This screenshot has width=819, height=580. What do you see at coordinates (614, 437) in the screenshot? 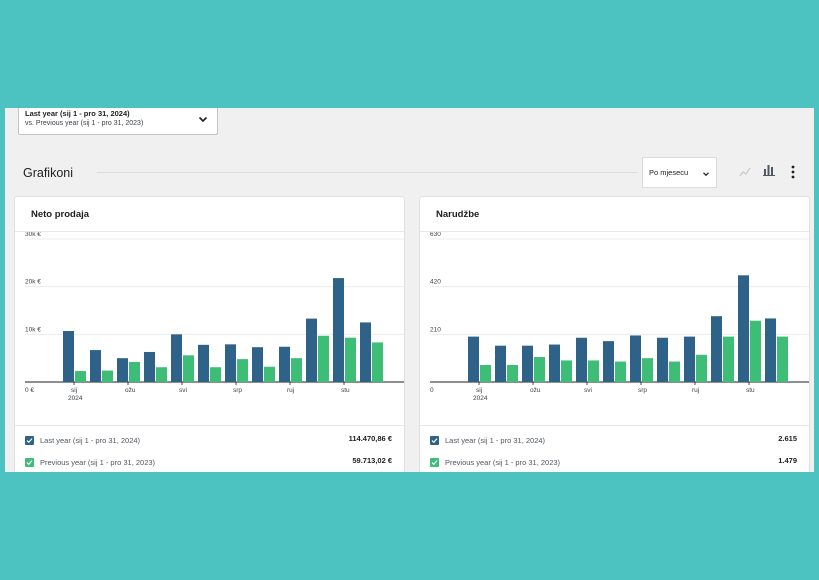
I see `legend-item-current: Last year (sij 1 - pro 31, 2024) 2.615` at bounding box center [614, 437].